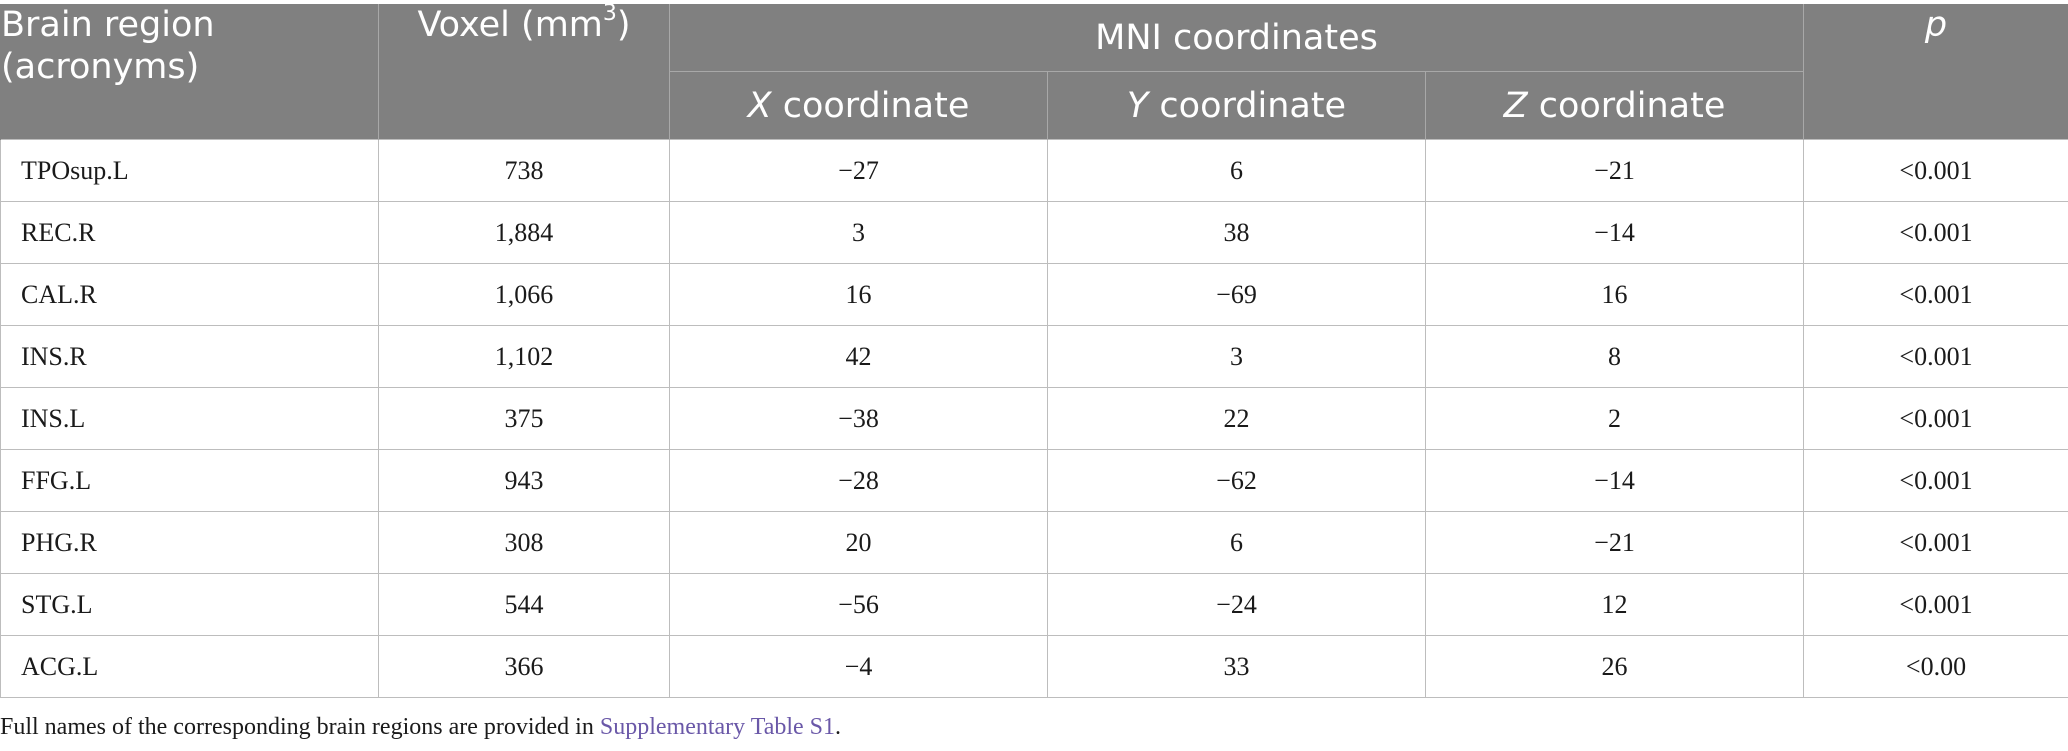 This screenshot has height=751, width=2068. Describe the element at coordinates (189, 232) in the screenshot. I see `cell-region: REC.R` at that location.